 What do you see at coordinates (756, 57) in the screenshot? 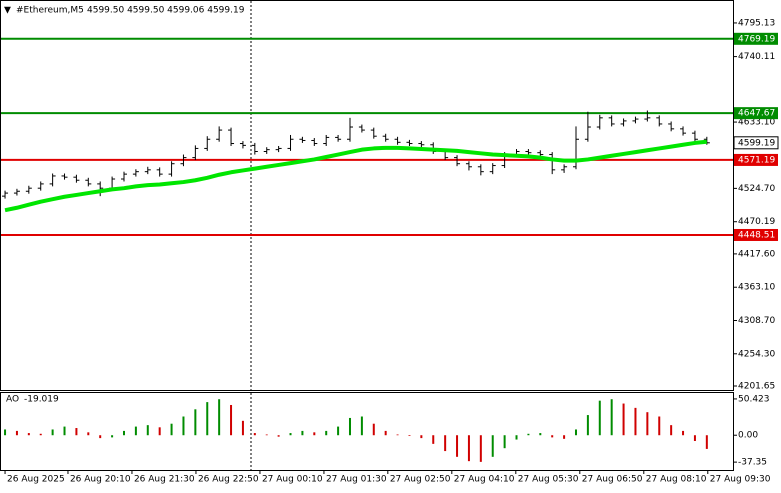
I see `y-tick-label: 4740.11` at bounding box center [756, 57].